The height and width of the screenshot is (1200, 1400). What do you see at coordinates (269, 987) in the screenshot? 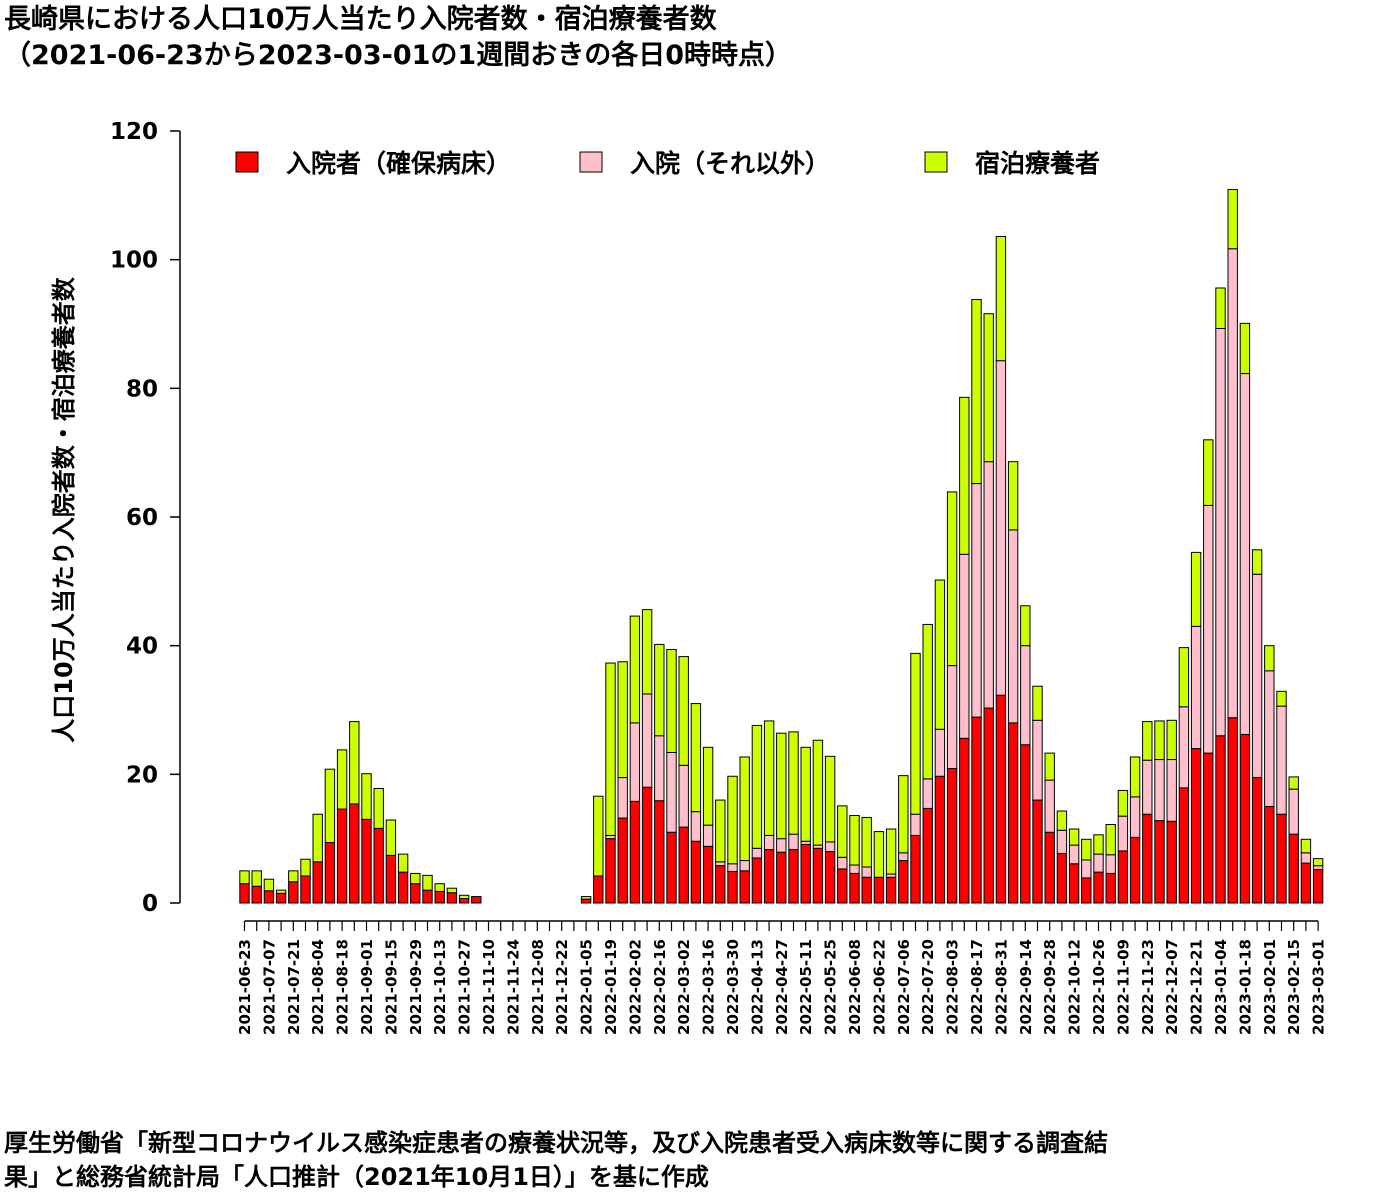
I see `x-tick-label-2021-07-07: 2021-07-07` at bounding box center [269, 987].